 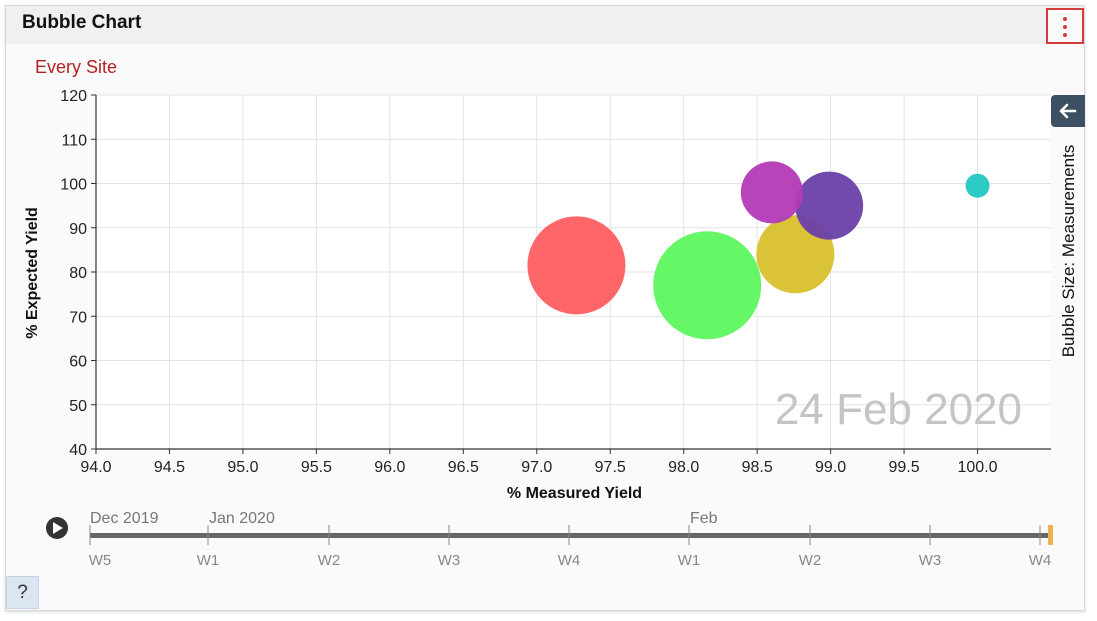 I want to click on y-axis-title: % Expected Yield, so click(x=32, y=273).